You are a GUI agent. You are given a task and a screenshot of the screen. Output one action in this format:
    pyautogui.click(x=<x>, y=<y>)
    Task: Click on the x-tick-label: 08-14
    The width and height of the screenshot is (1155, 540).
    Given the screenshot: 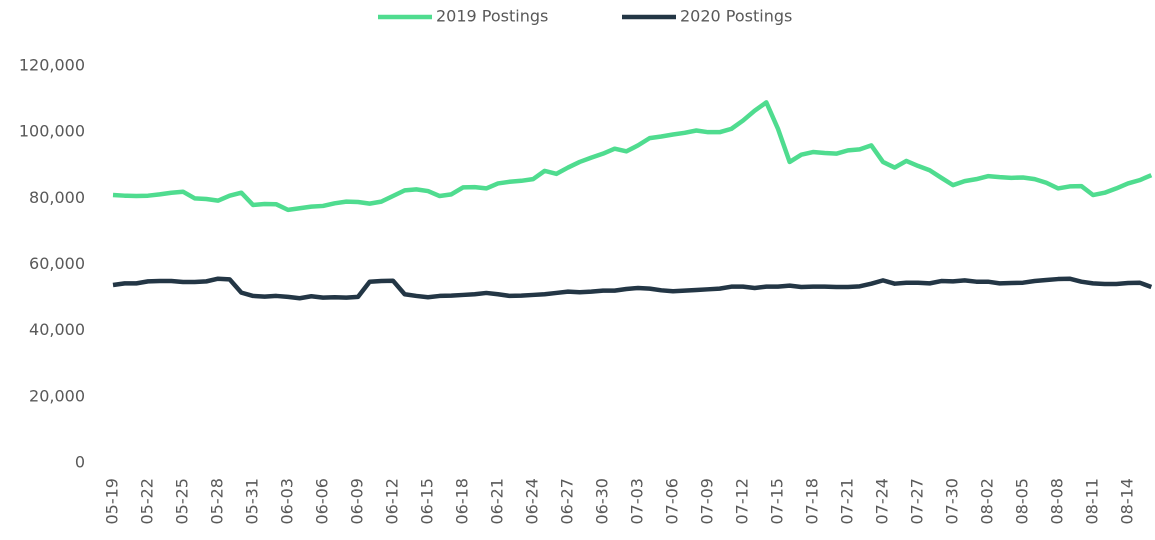 What is the action you would take?
    pyautogui.click(x=1127, y=501)
    